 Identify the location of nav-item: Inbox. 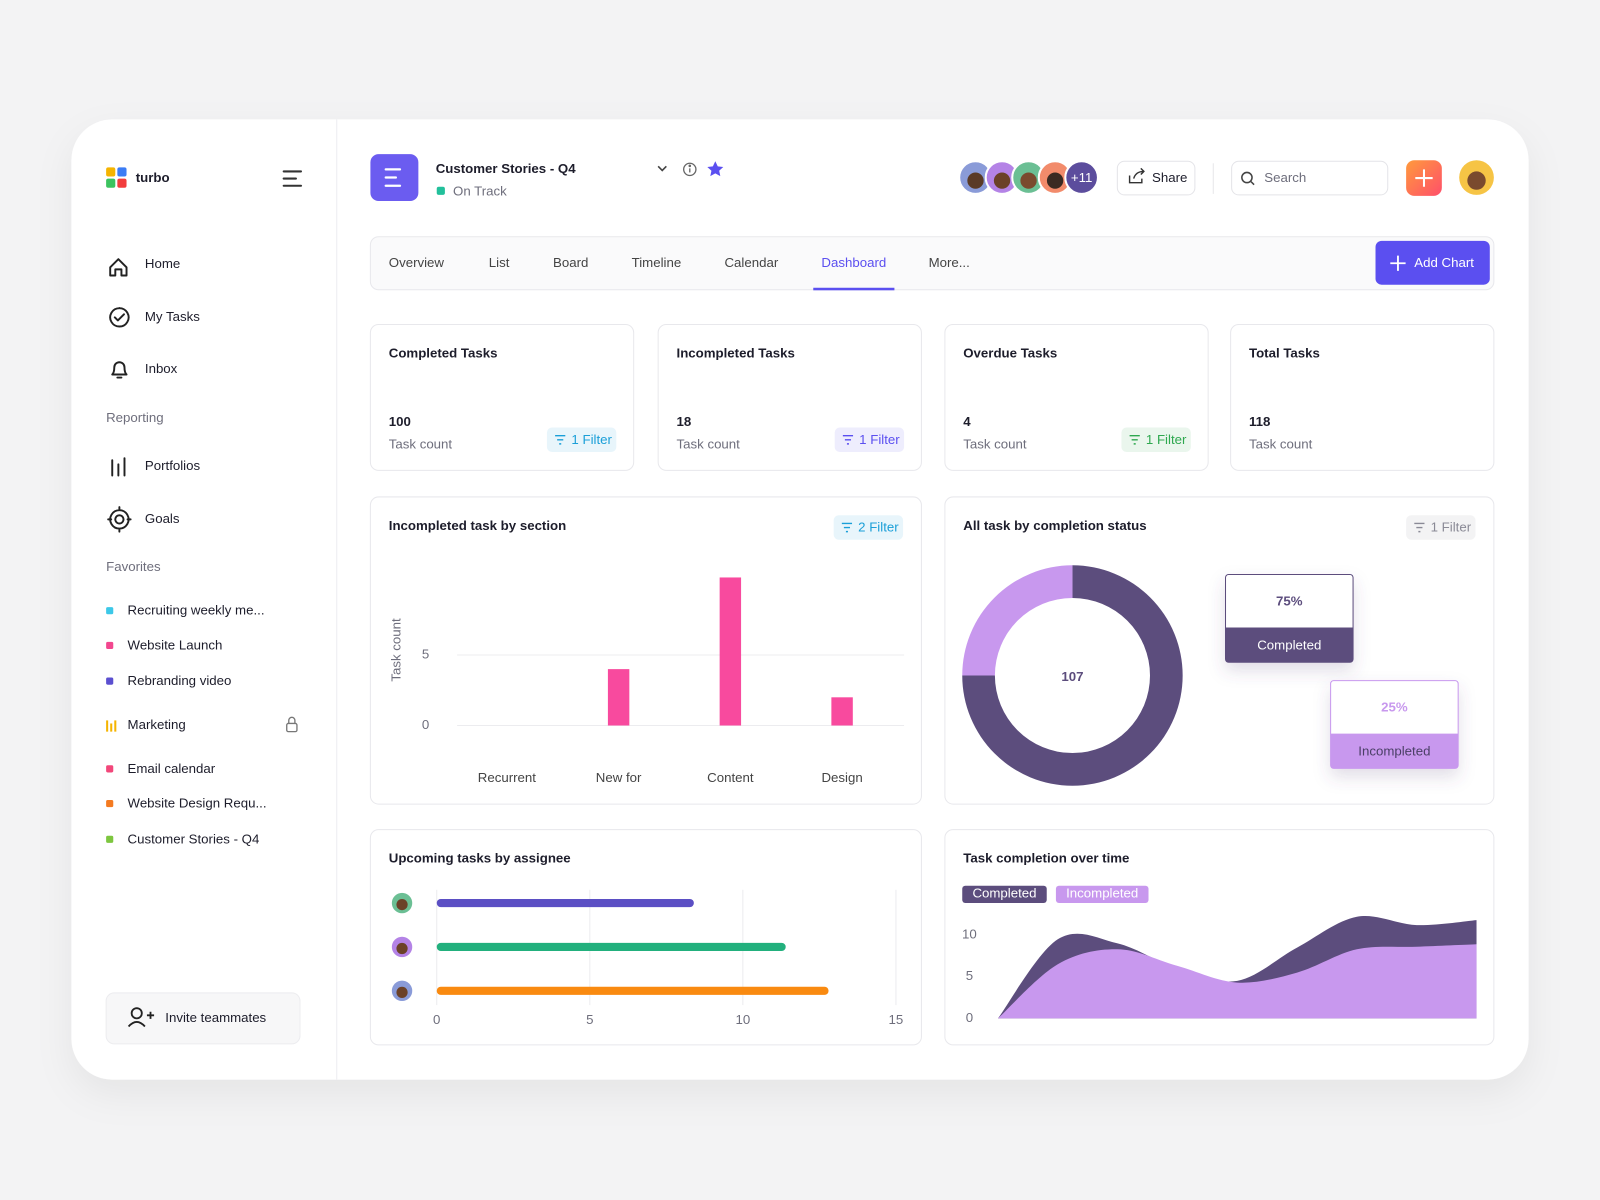
(161, 368).